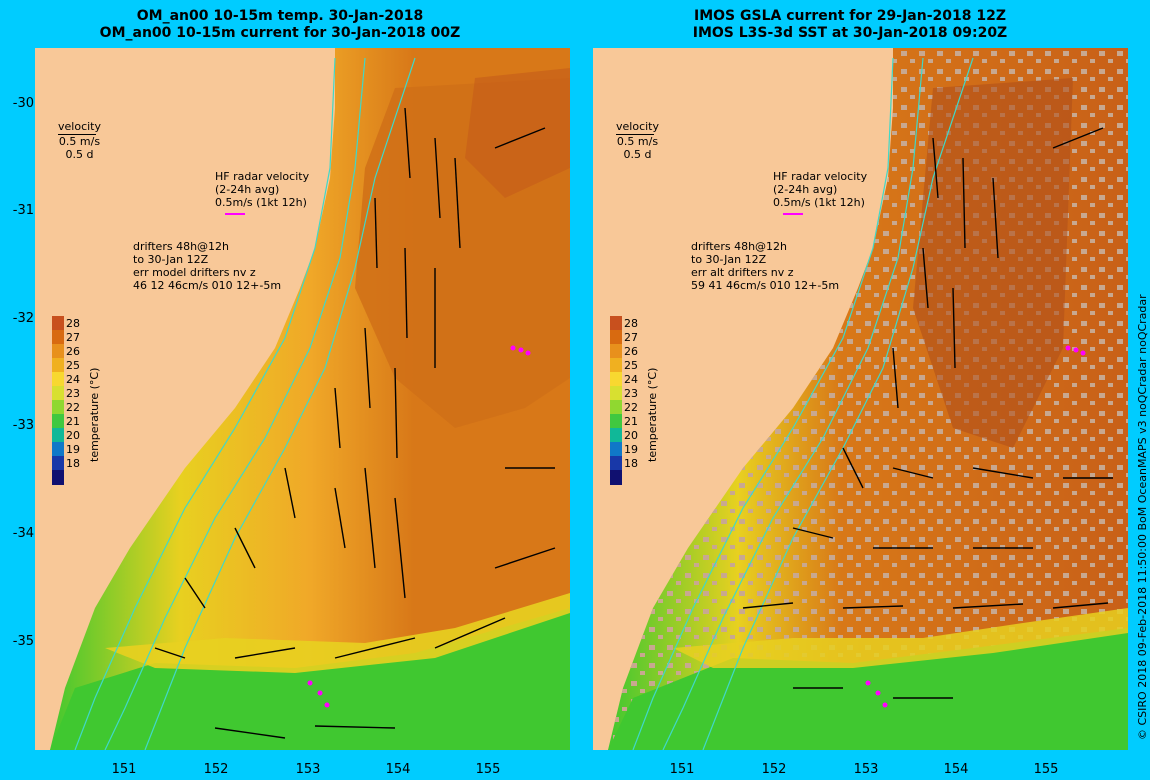 This screenshot has width=1150, height=780. I want to click on left-colorbar, so click(58, 400).